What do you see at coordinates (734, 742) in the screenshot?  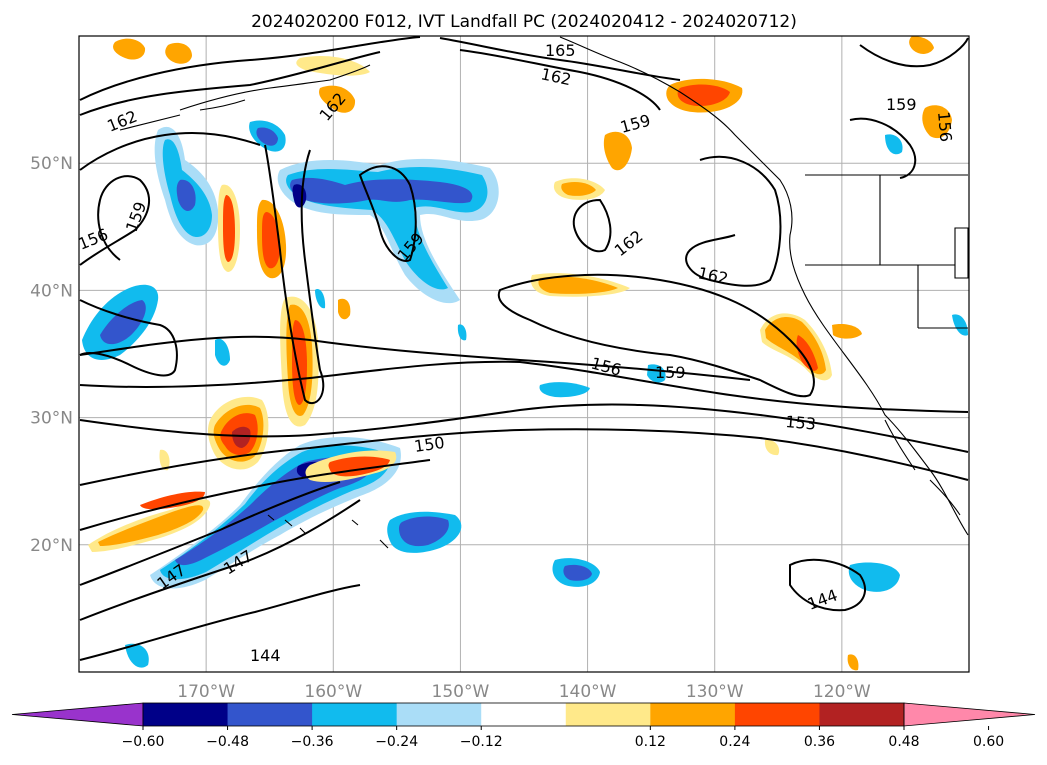 I see `colorbar-tick-label: 0.24` at bounding box center [734, 742].